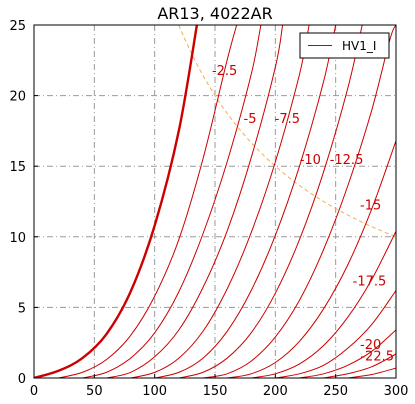  What do you see at coordinates (250, 119) in the screenshot?
I see `curve-label: -5` at bounding box center [250, 119].